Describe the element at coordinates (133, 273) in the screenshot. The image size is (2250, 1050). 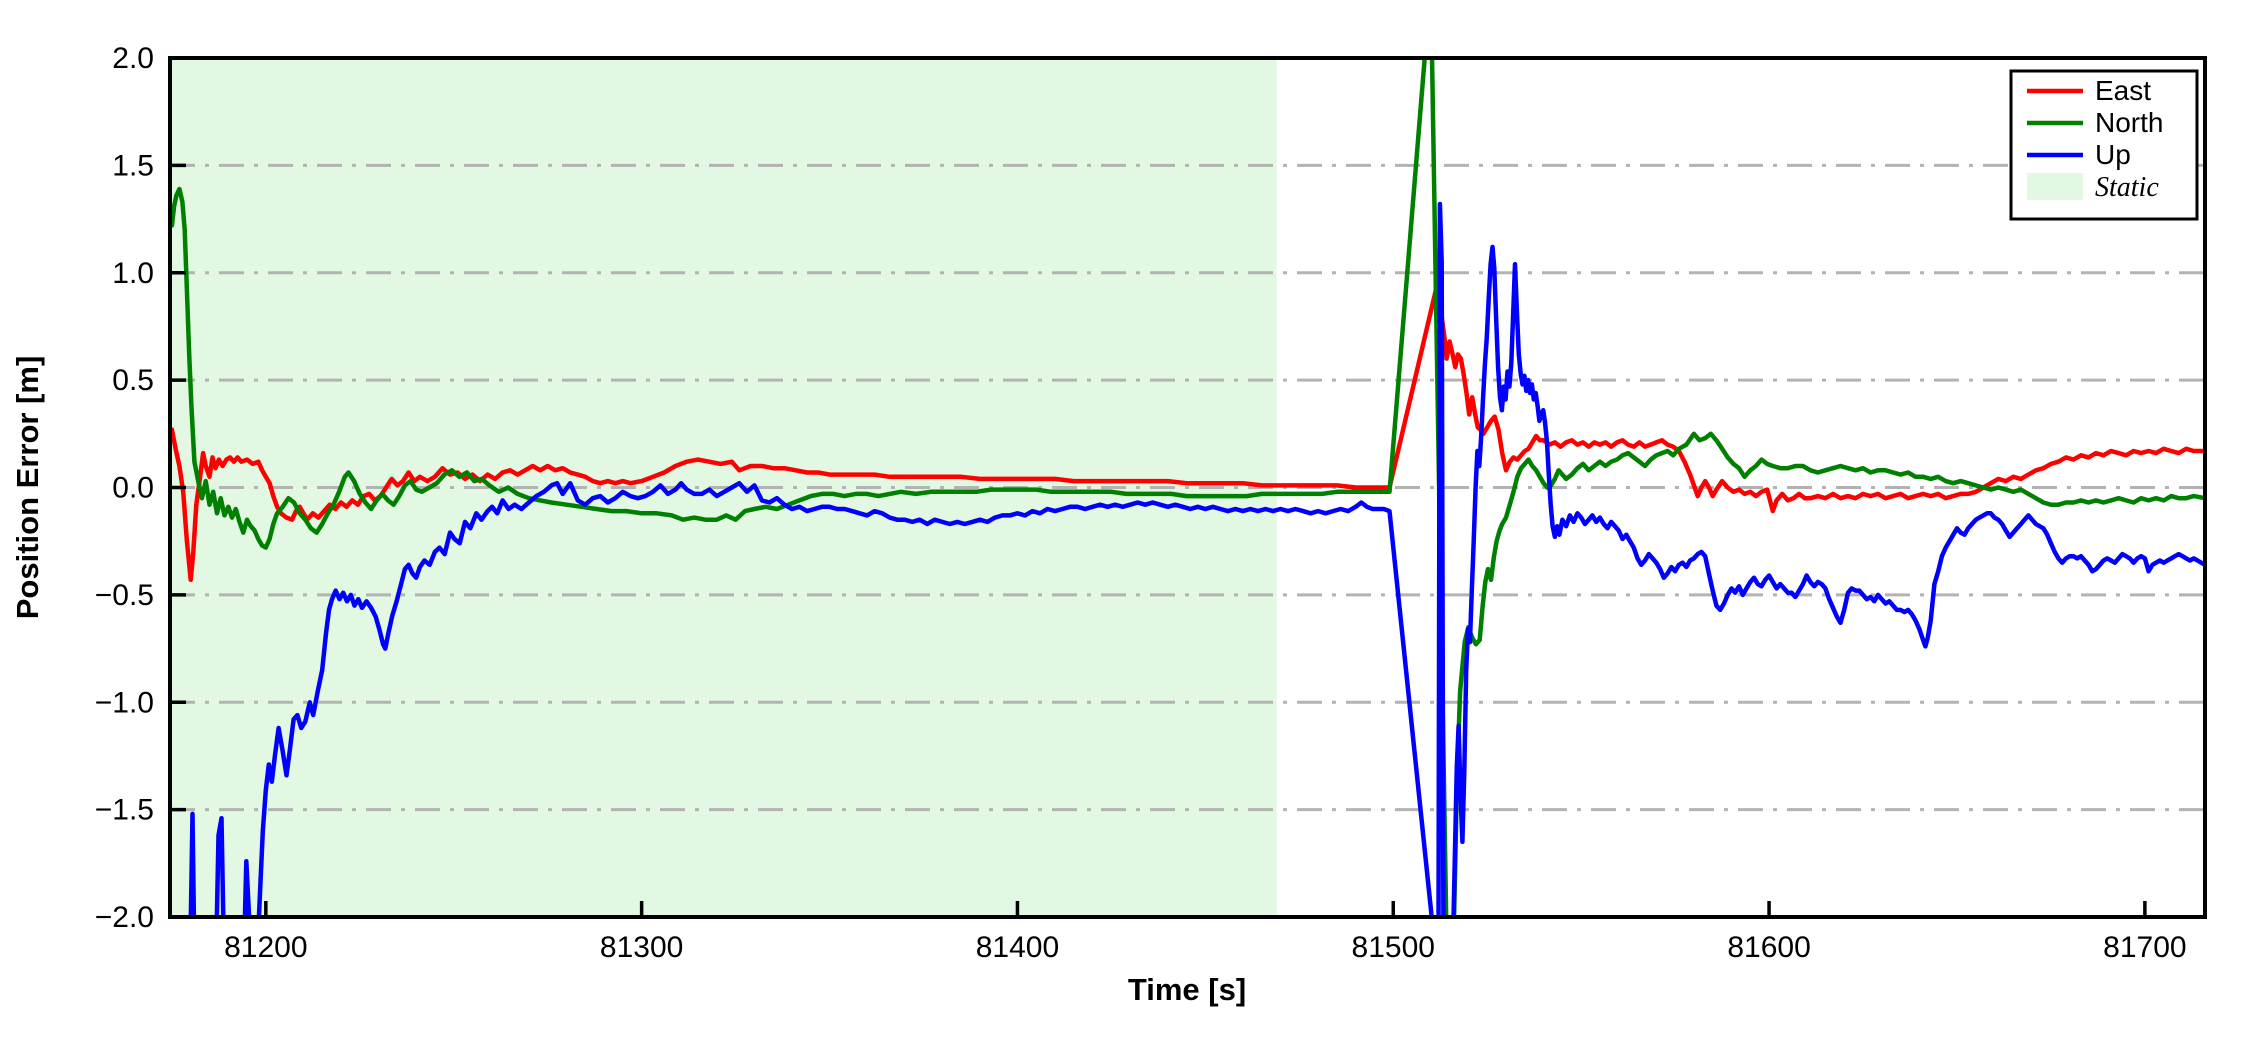
I see `y-tick-label: 1.0` at that location.